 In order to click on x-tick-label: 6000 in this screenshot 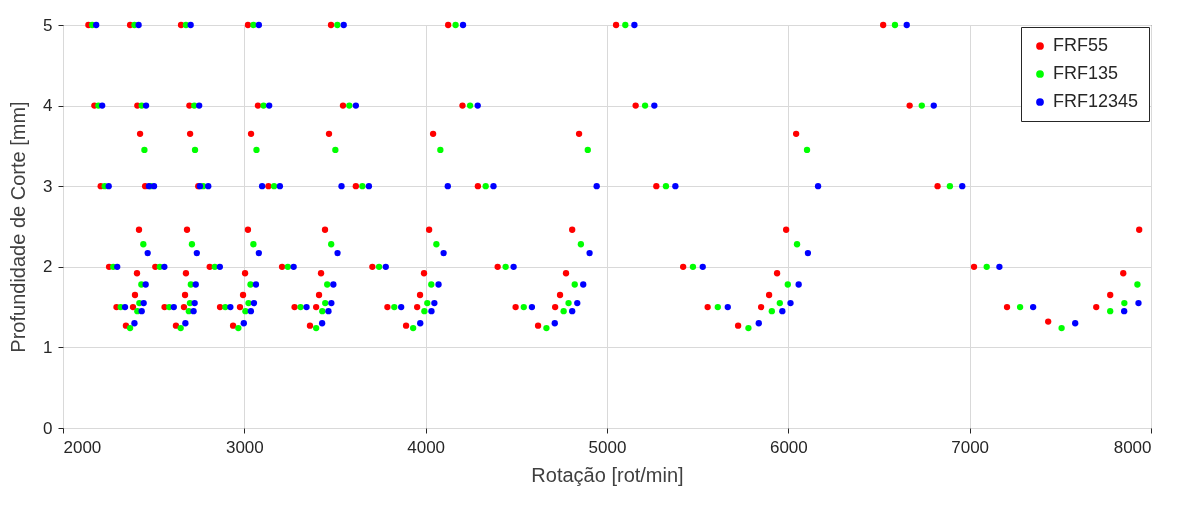, I will do `click(788, 447)`.